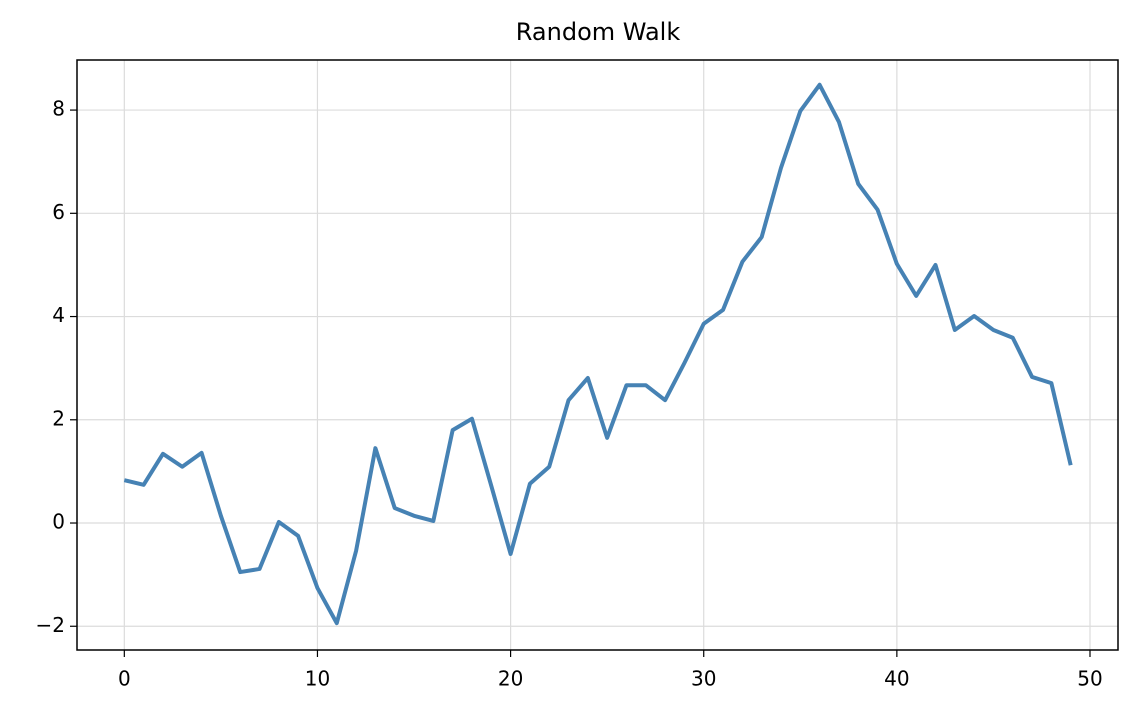 The image size is (1138, 714). Describe the element at coordinates (50, 625) in the screenshot. I see `y-tick-label: −2` at that location.